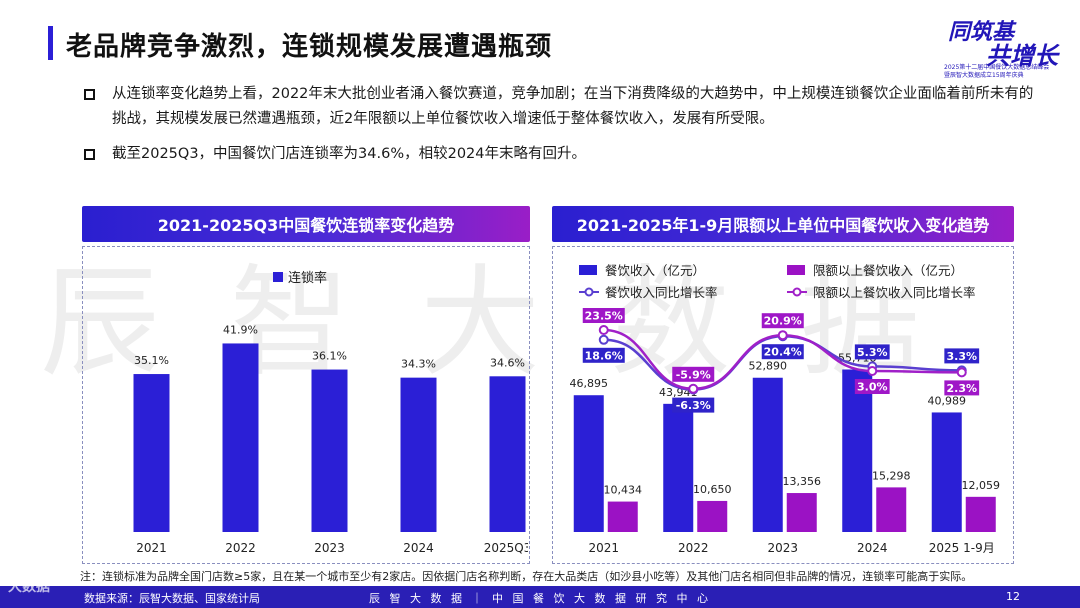 This screenshot has height=608, width=1080. I want to click on growth-label: 3.0%, so click(872, 387).